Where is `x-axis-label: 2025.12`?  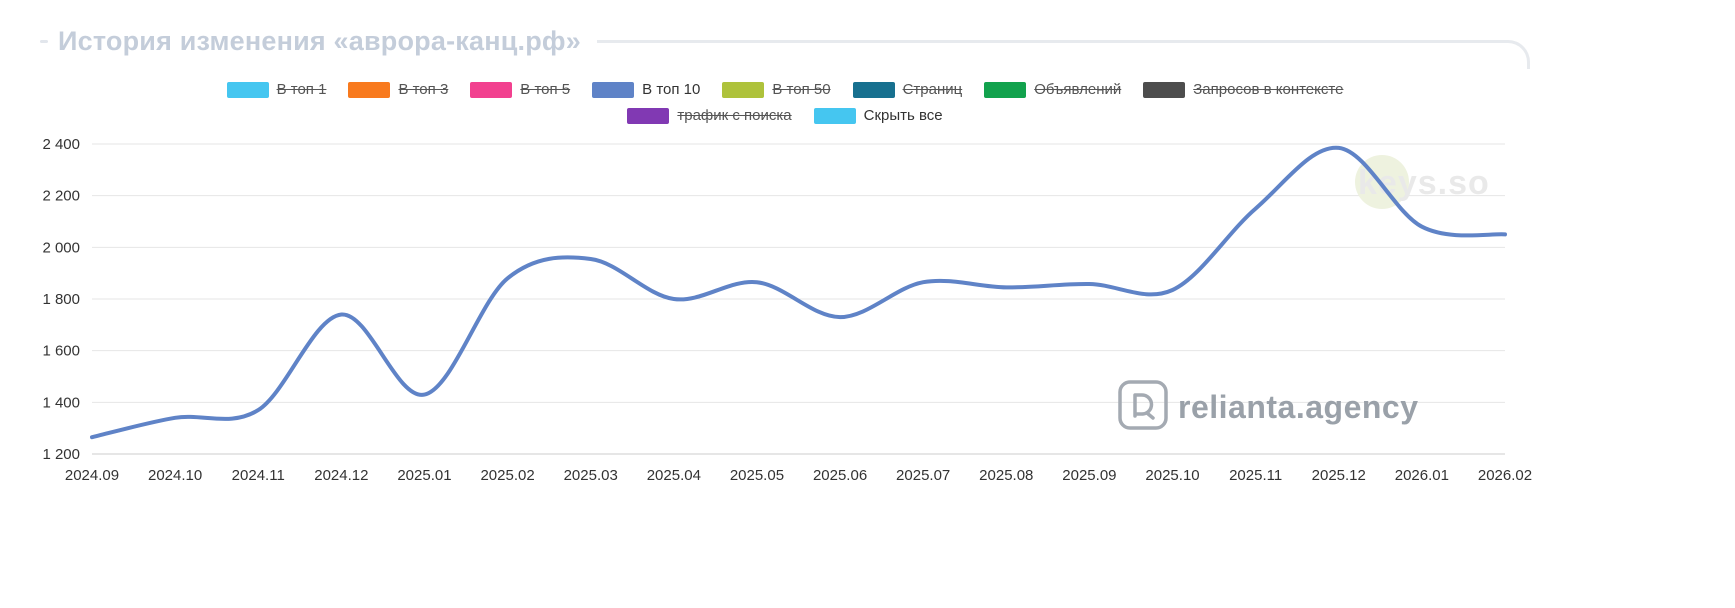
x-axis-label: 2025.12 is located at coordinates (1339, 475).